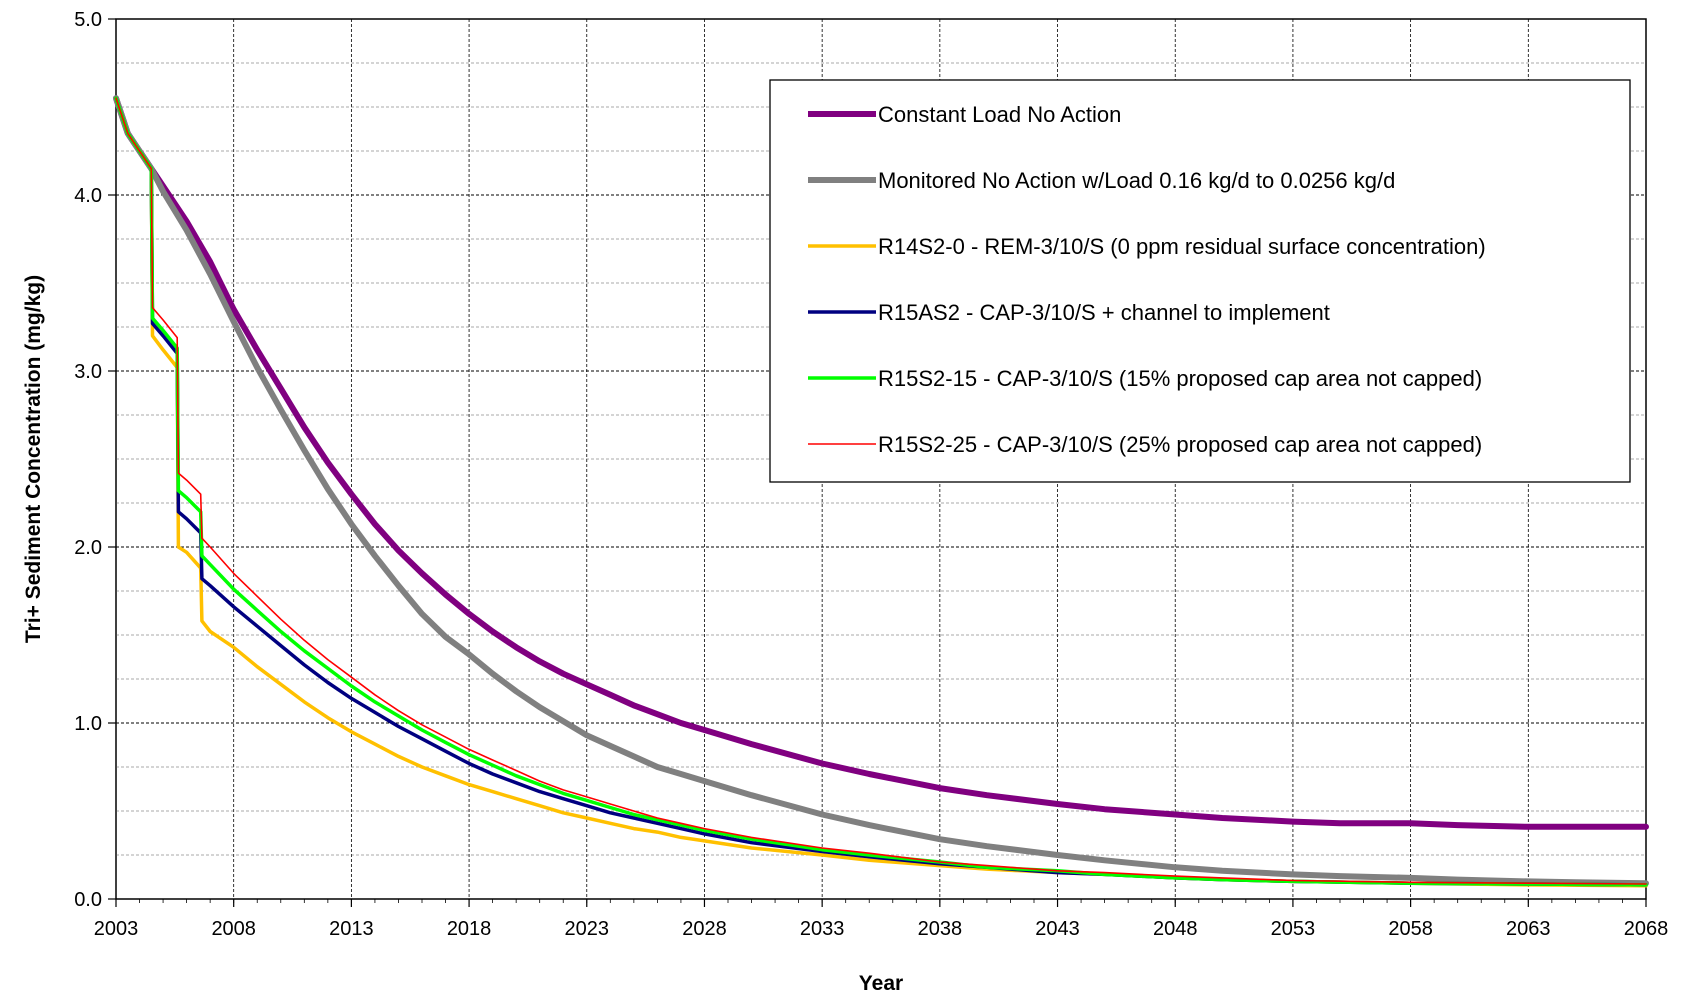  I want to click on x-tick-label: 2023, so click(587, 929).